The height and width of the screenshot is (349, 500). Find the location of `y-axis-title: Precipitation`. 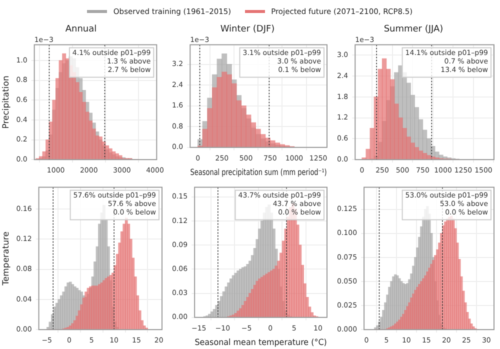

y-axis-title: Precipitation is located at coordinates (6, 102).